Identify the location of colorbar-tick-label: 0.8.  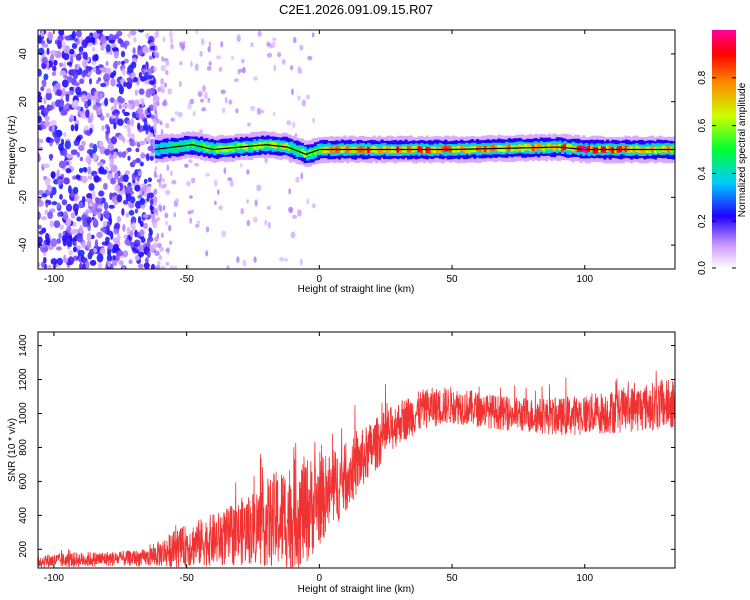
(702, 77).